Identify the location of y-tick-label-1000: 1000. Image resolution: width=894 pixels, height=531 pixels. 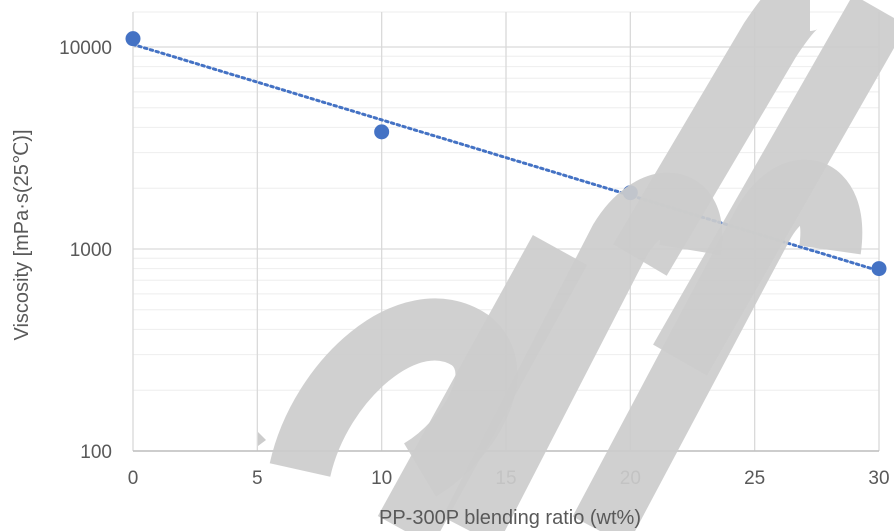
(91, 250).